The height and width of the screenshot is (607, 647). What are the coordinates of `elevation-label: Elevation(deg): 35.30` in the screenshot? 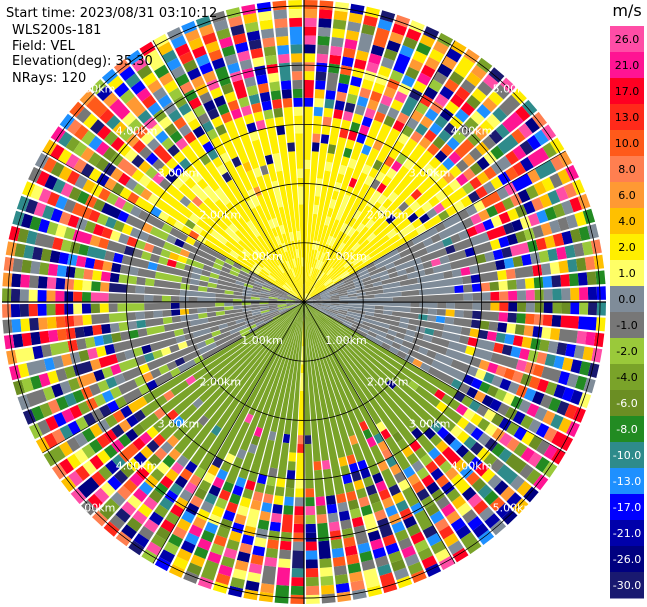 It's located at (82, 61).